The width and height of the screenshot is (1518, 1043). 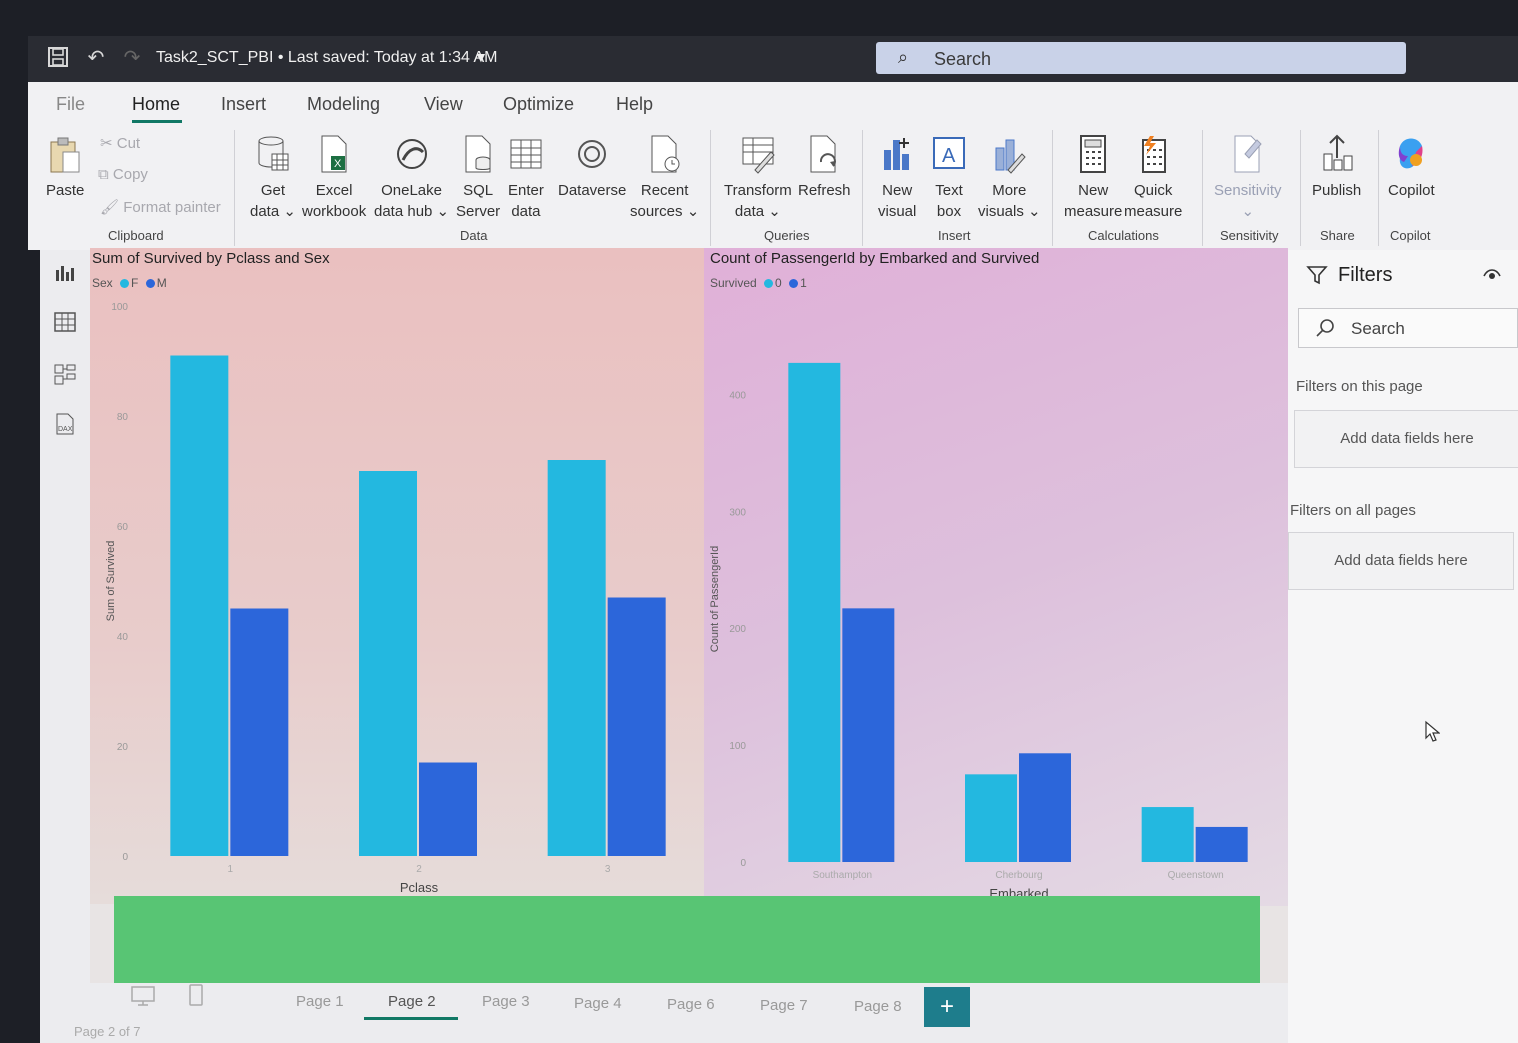 I want to click on bar-1-f, so click(x=199, y=606).